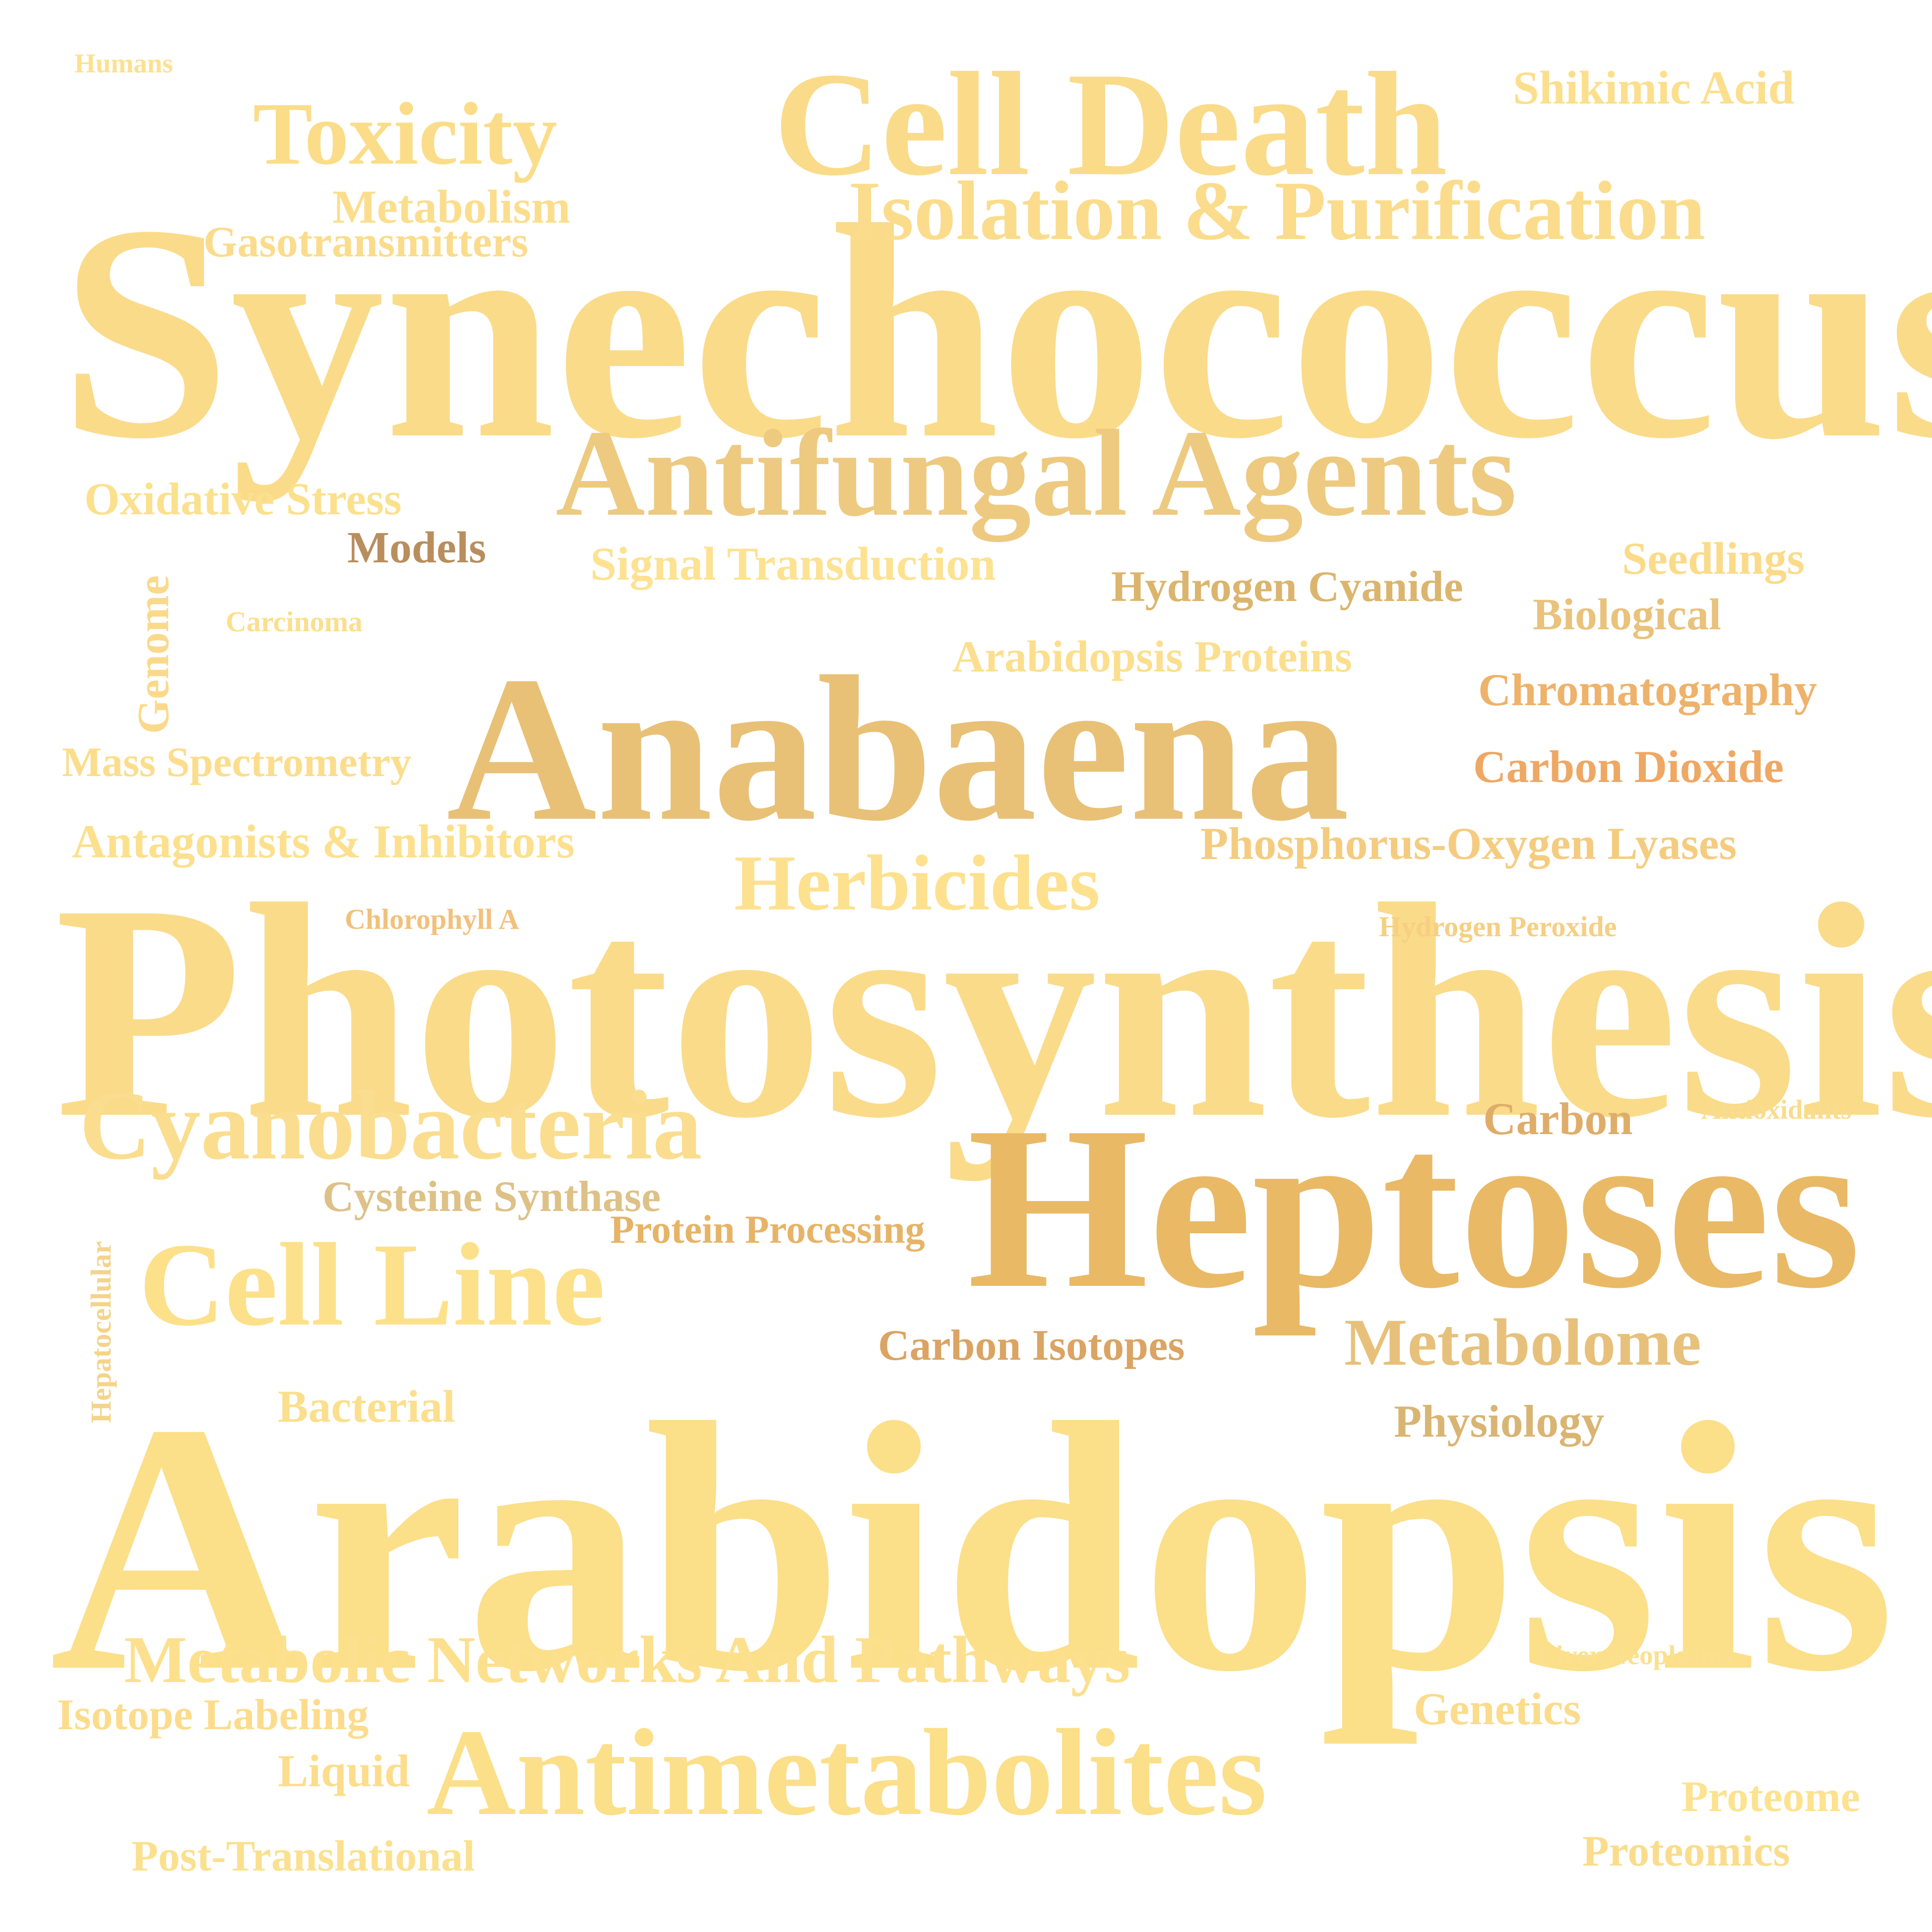  What do you see at coordinates (1522, 1343) in the screenshot?
I see `word-metabolome: Metabolome` at bounding box center [1522, 1343].